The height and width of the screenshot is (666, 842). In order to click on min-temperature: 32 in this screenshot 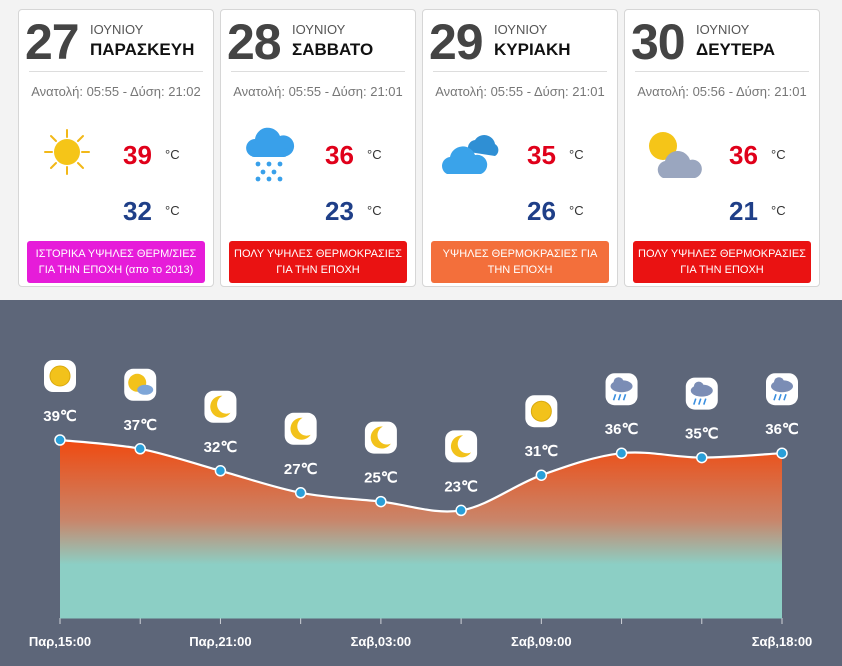, I will do `click(137, 211)`.